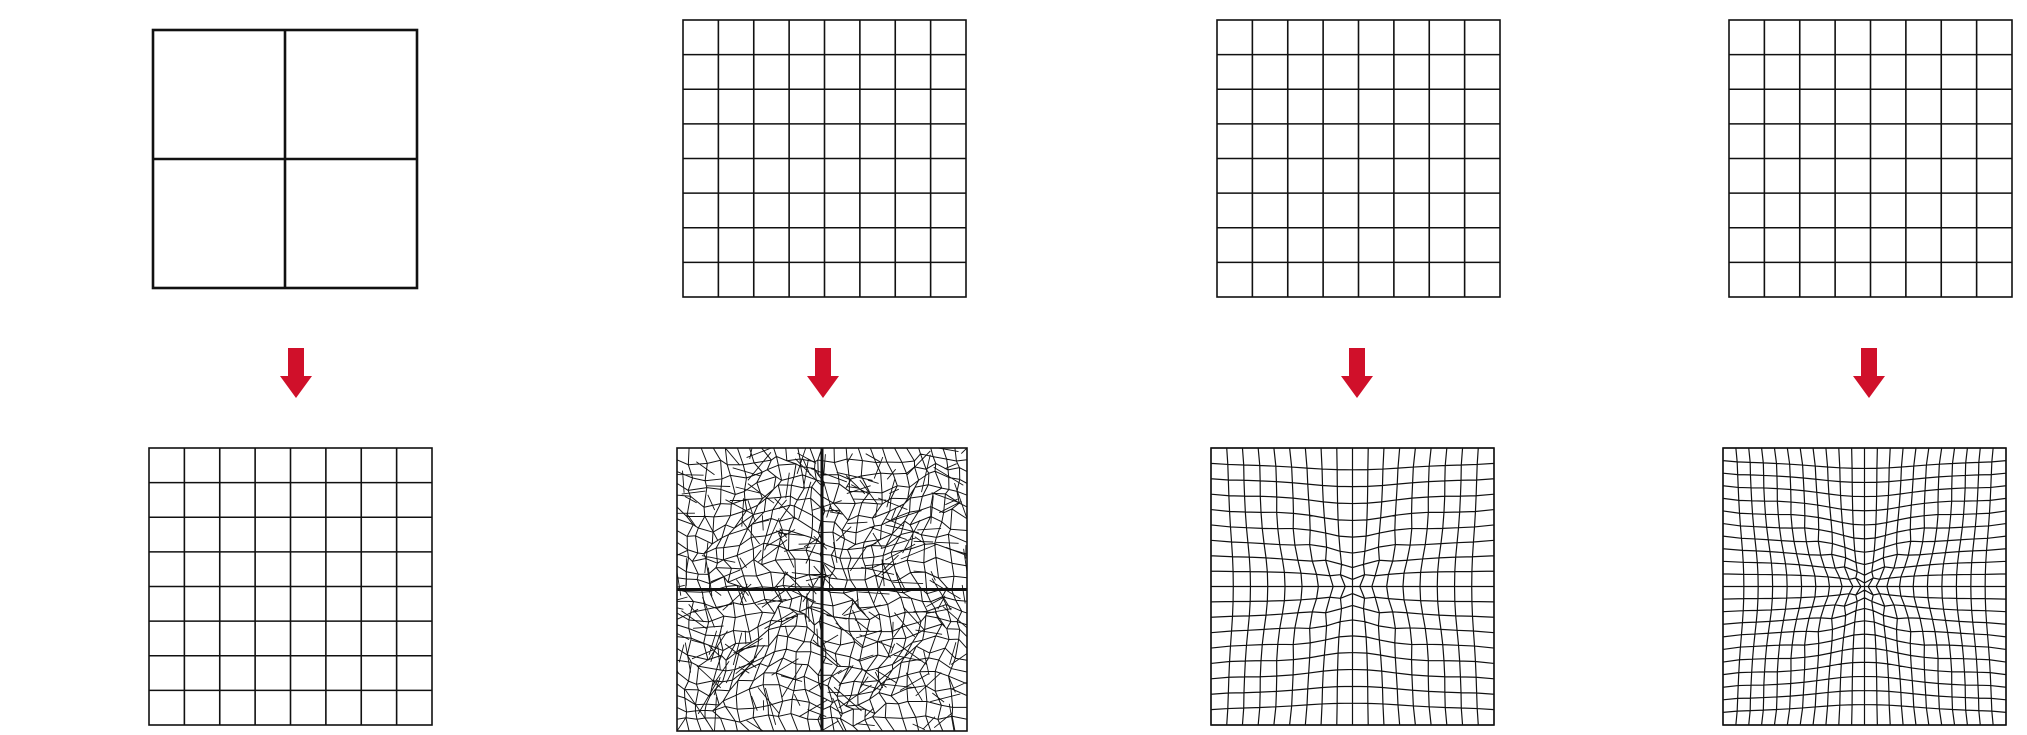  What do you see at coordinates (823, 373) in the screenshot?
I see `panel-2-arrow-down-icon` at bounding box center [823, 373].